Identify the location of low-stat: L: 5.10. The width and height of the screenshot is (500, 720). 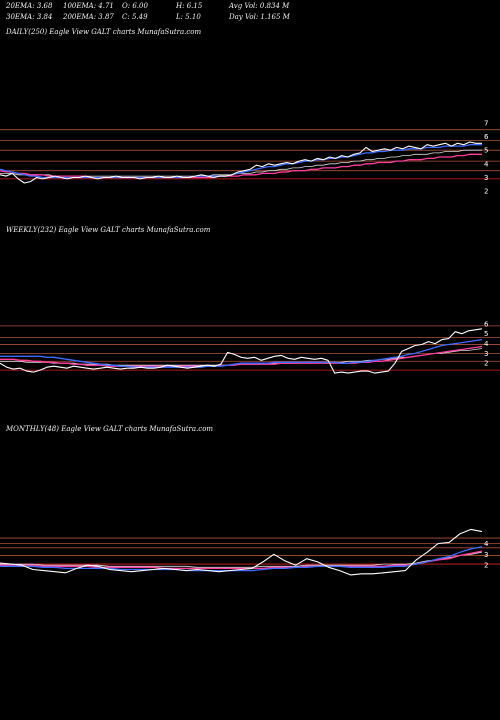
(188, 17).